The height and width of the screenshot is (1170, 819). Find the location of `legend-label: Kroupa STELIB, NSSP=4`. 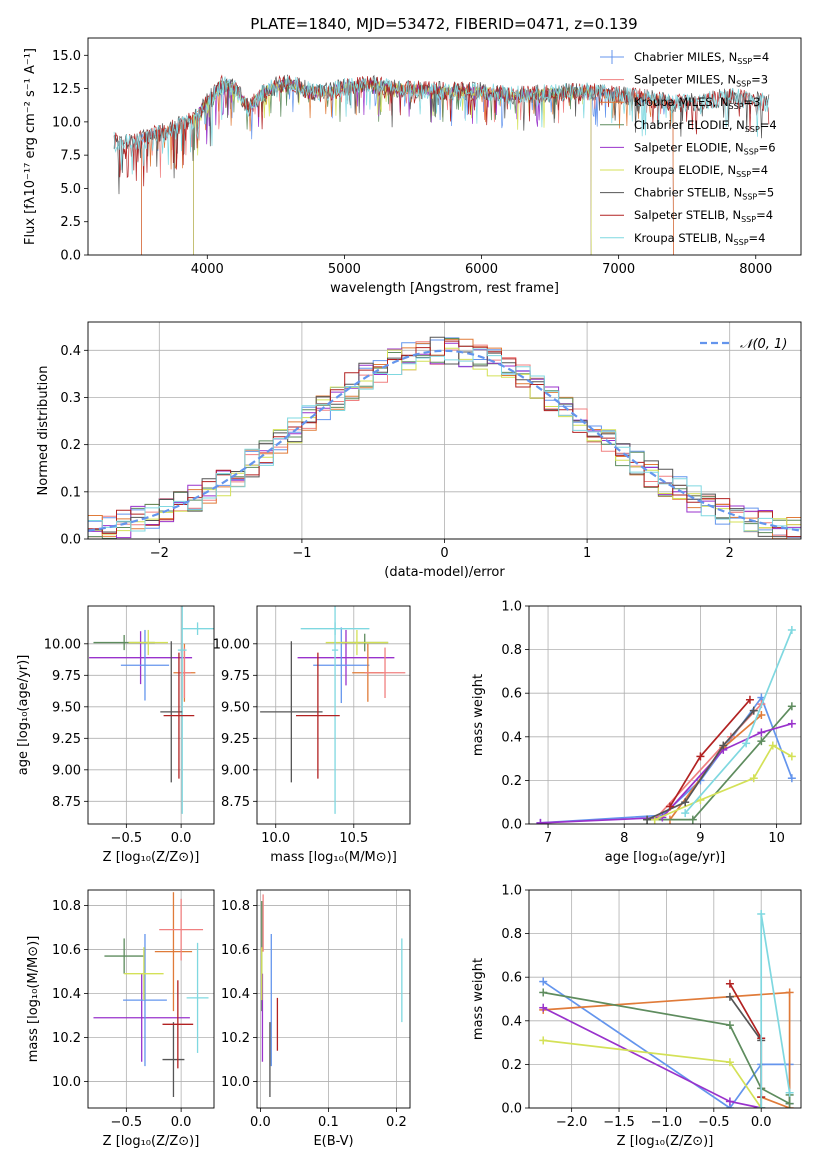

legend-label: Kroupa STELIB, NSSP=4 is located at coordinates (699, 239).